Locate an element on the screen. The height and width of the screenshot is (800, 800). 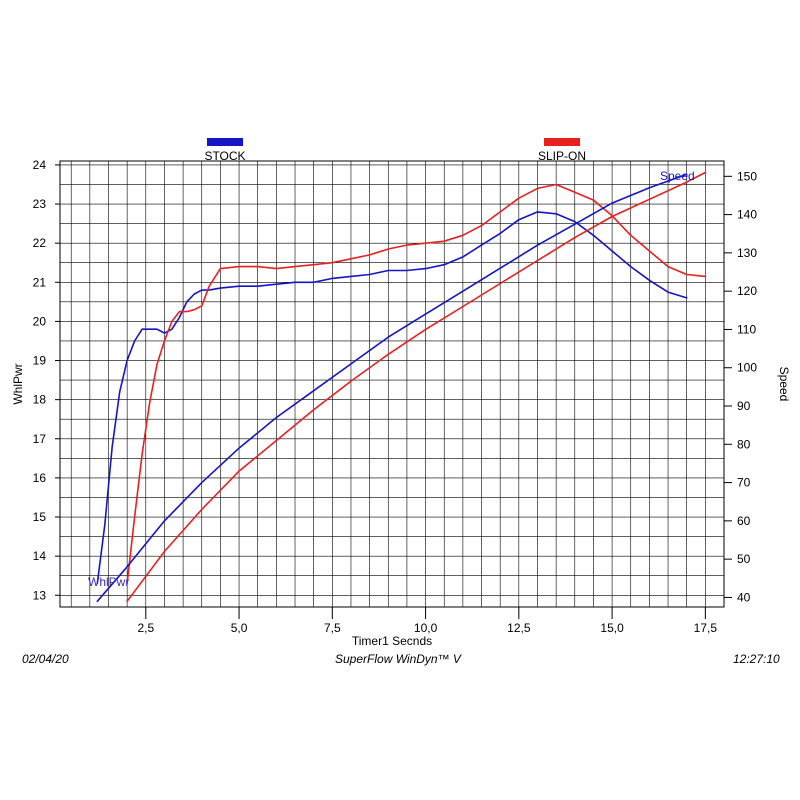
y-tick-label: 15 is located at coordinates (40, 517).